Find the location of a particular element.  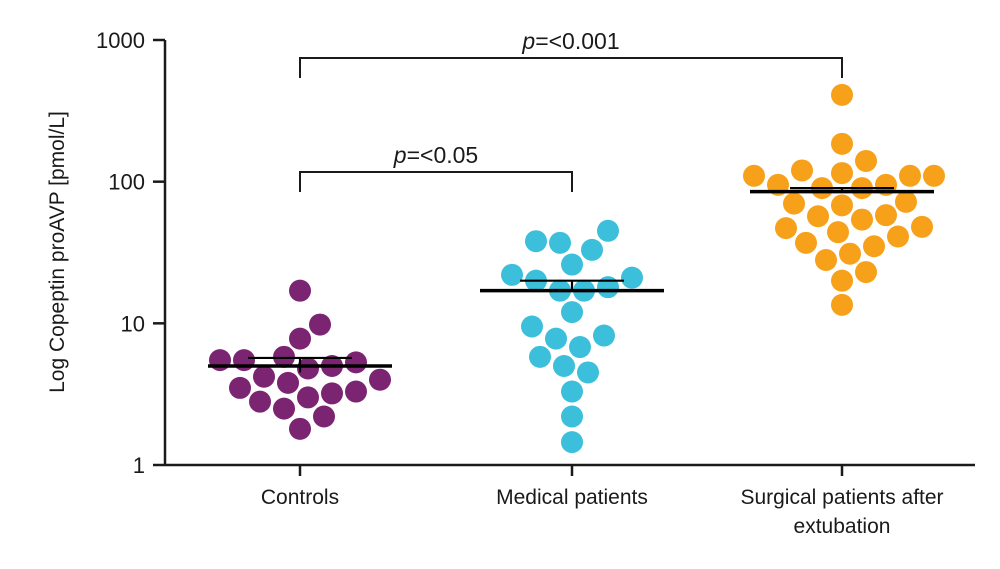

p-value-label: p=<0.001 is located at coordinates (570, 41).